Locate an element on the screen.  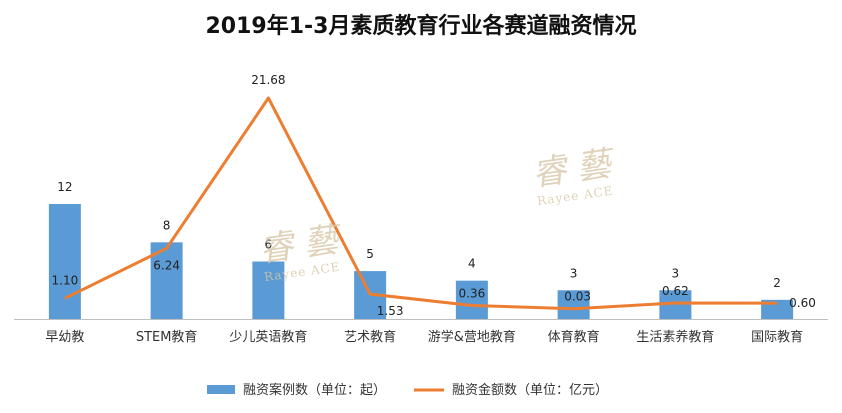
bar-label-7: 2 is located at coordinates (777, 283).